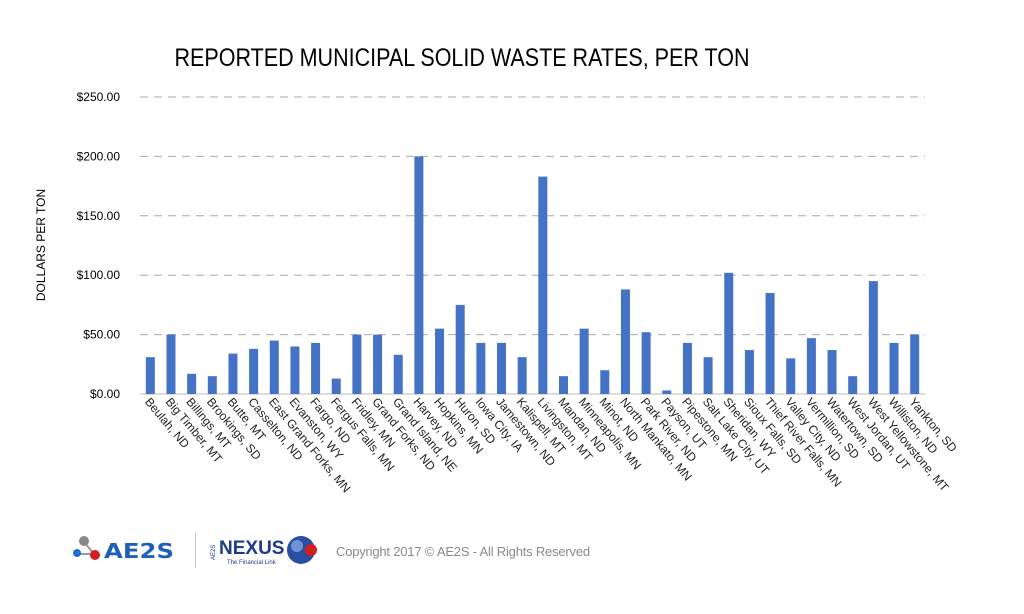 Image resolution: width=1024 pixels, height=614 pixels. What do you see at coordinates (105, 394) in the screenshot?
I see `y-tick-label: $0.00` at bounding box center [105, 394].